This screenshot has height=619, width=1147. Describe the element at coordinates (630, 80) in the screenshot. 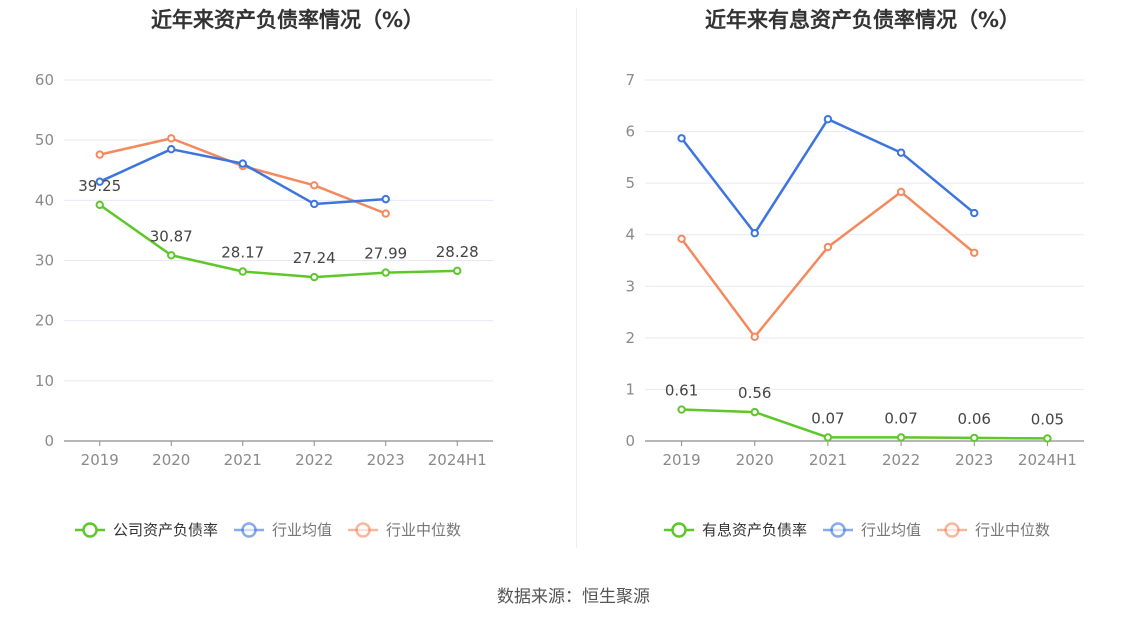

I see `y-tick-label: 7` at that location.